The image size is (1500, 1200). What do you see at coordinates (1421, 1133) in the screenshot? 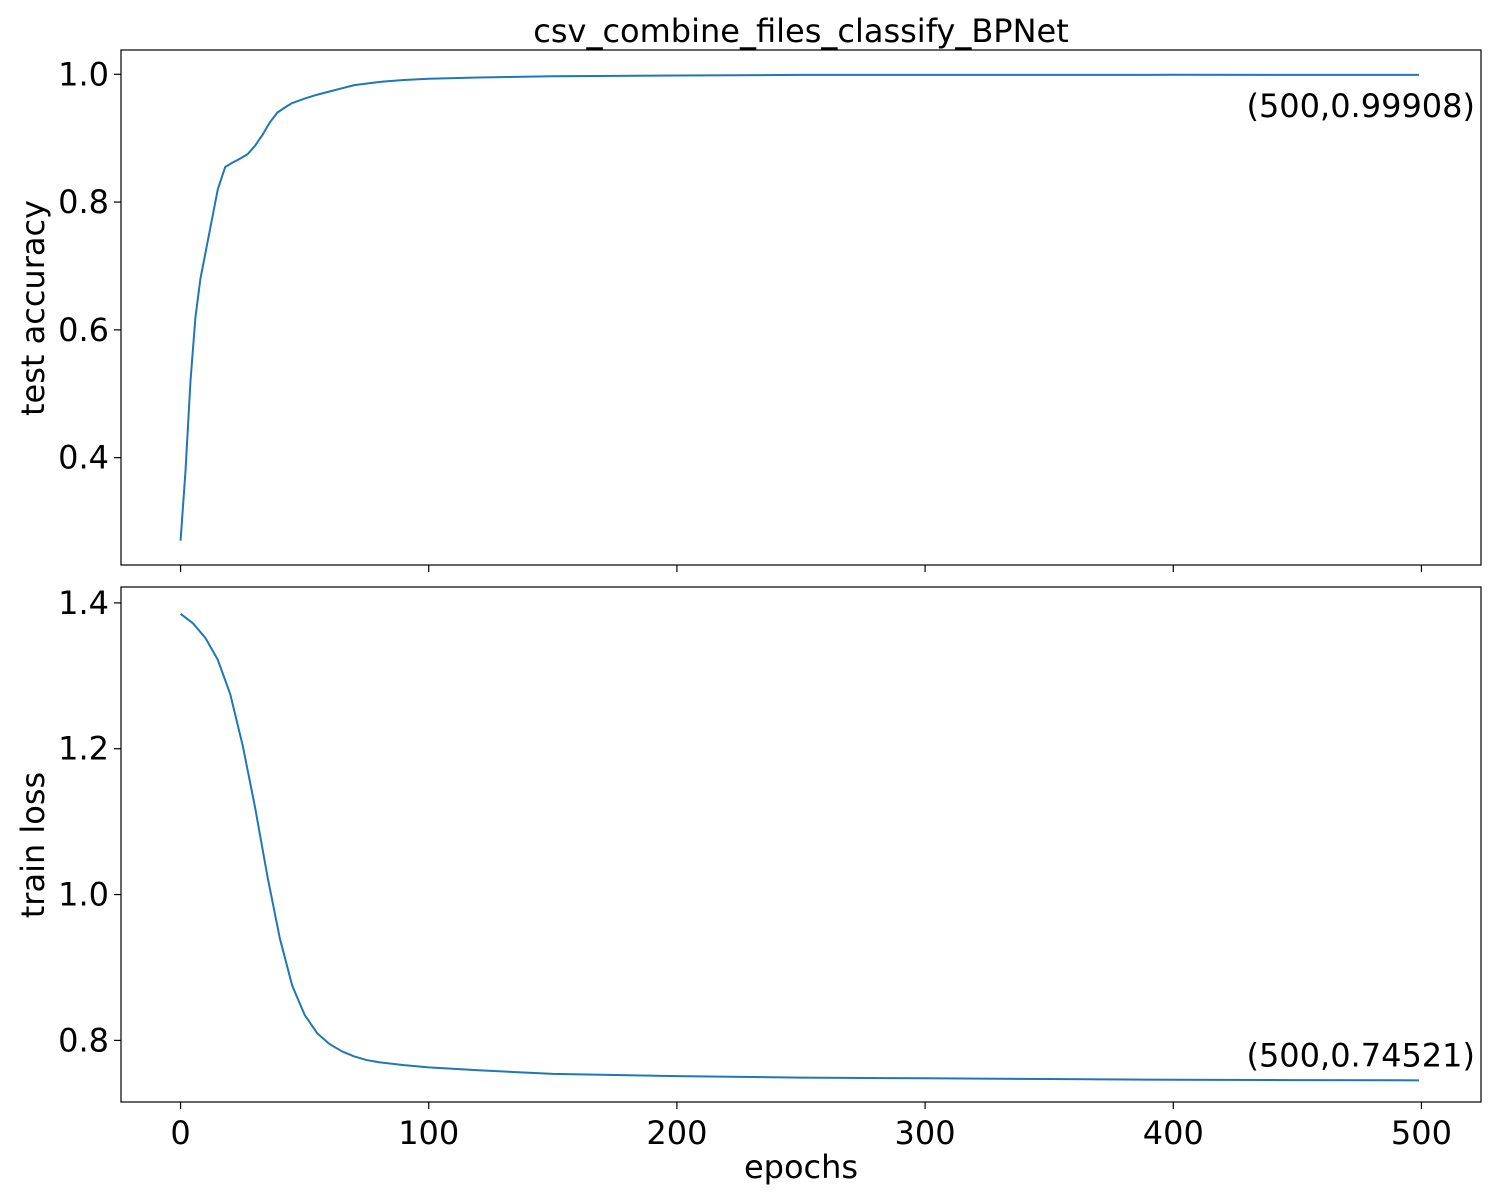
I see `loss-x-tick-label: 500` at bounding box center [1421, 1133].